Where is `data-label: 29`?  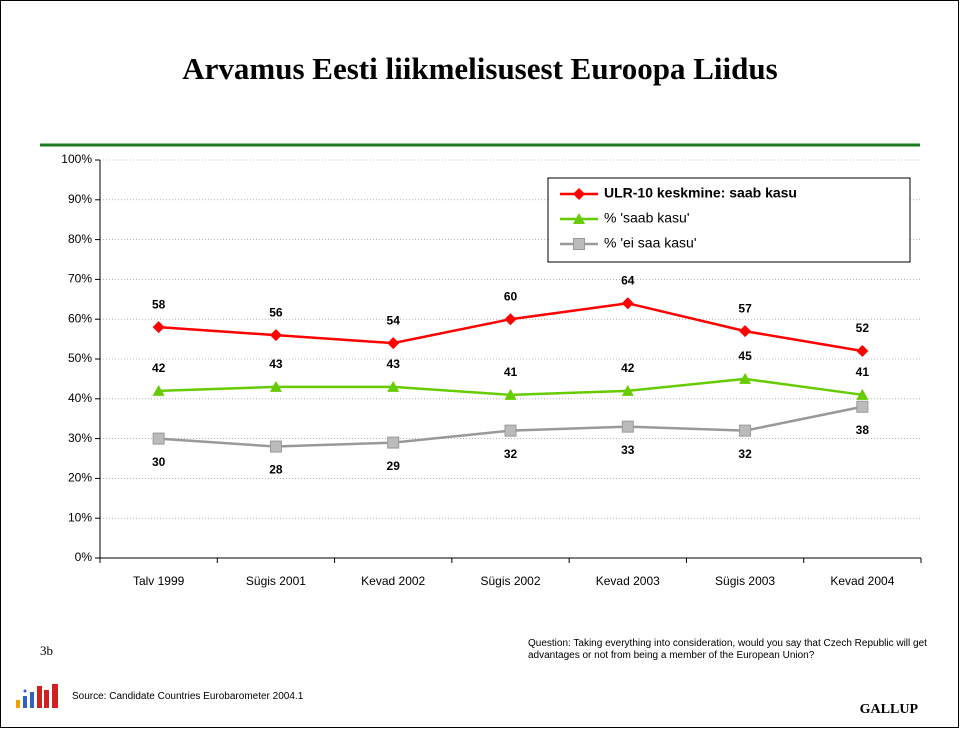
data-label: 29 is located at coordinates (394, 466).